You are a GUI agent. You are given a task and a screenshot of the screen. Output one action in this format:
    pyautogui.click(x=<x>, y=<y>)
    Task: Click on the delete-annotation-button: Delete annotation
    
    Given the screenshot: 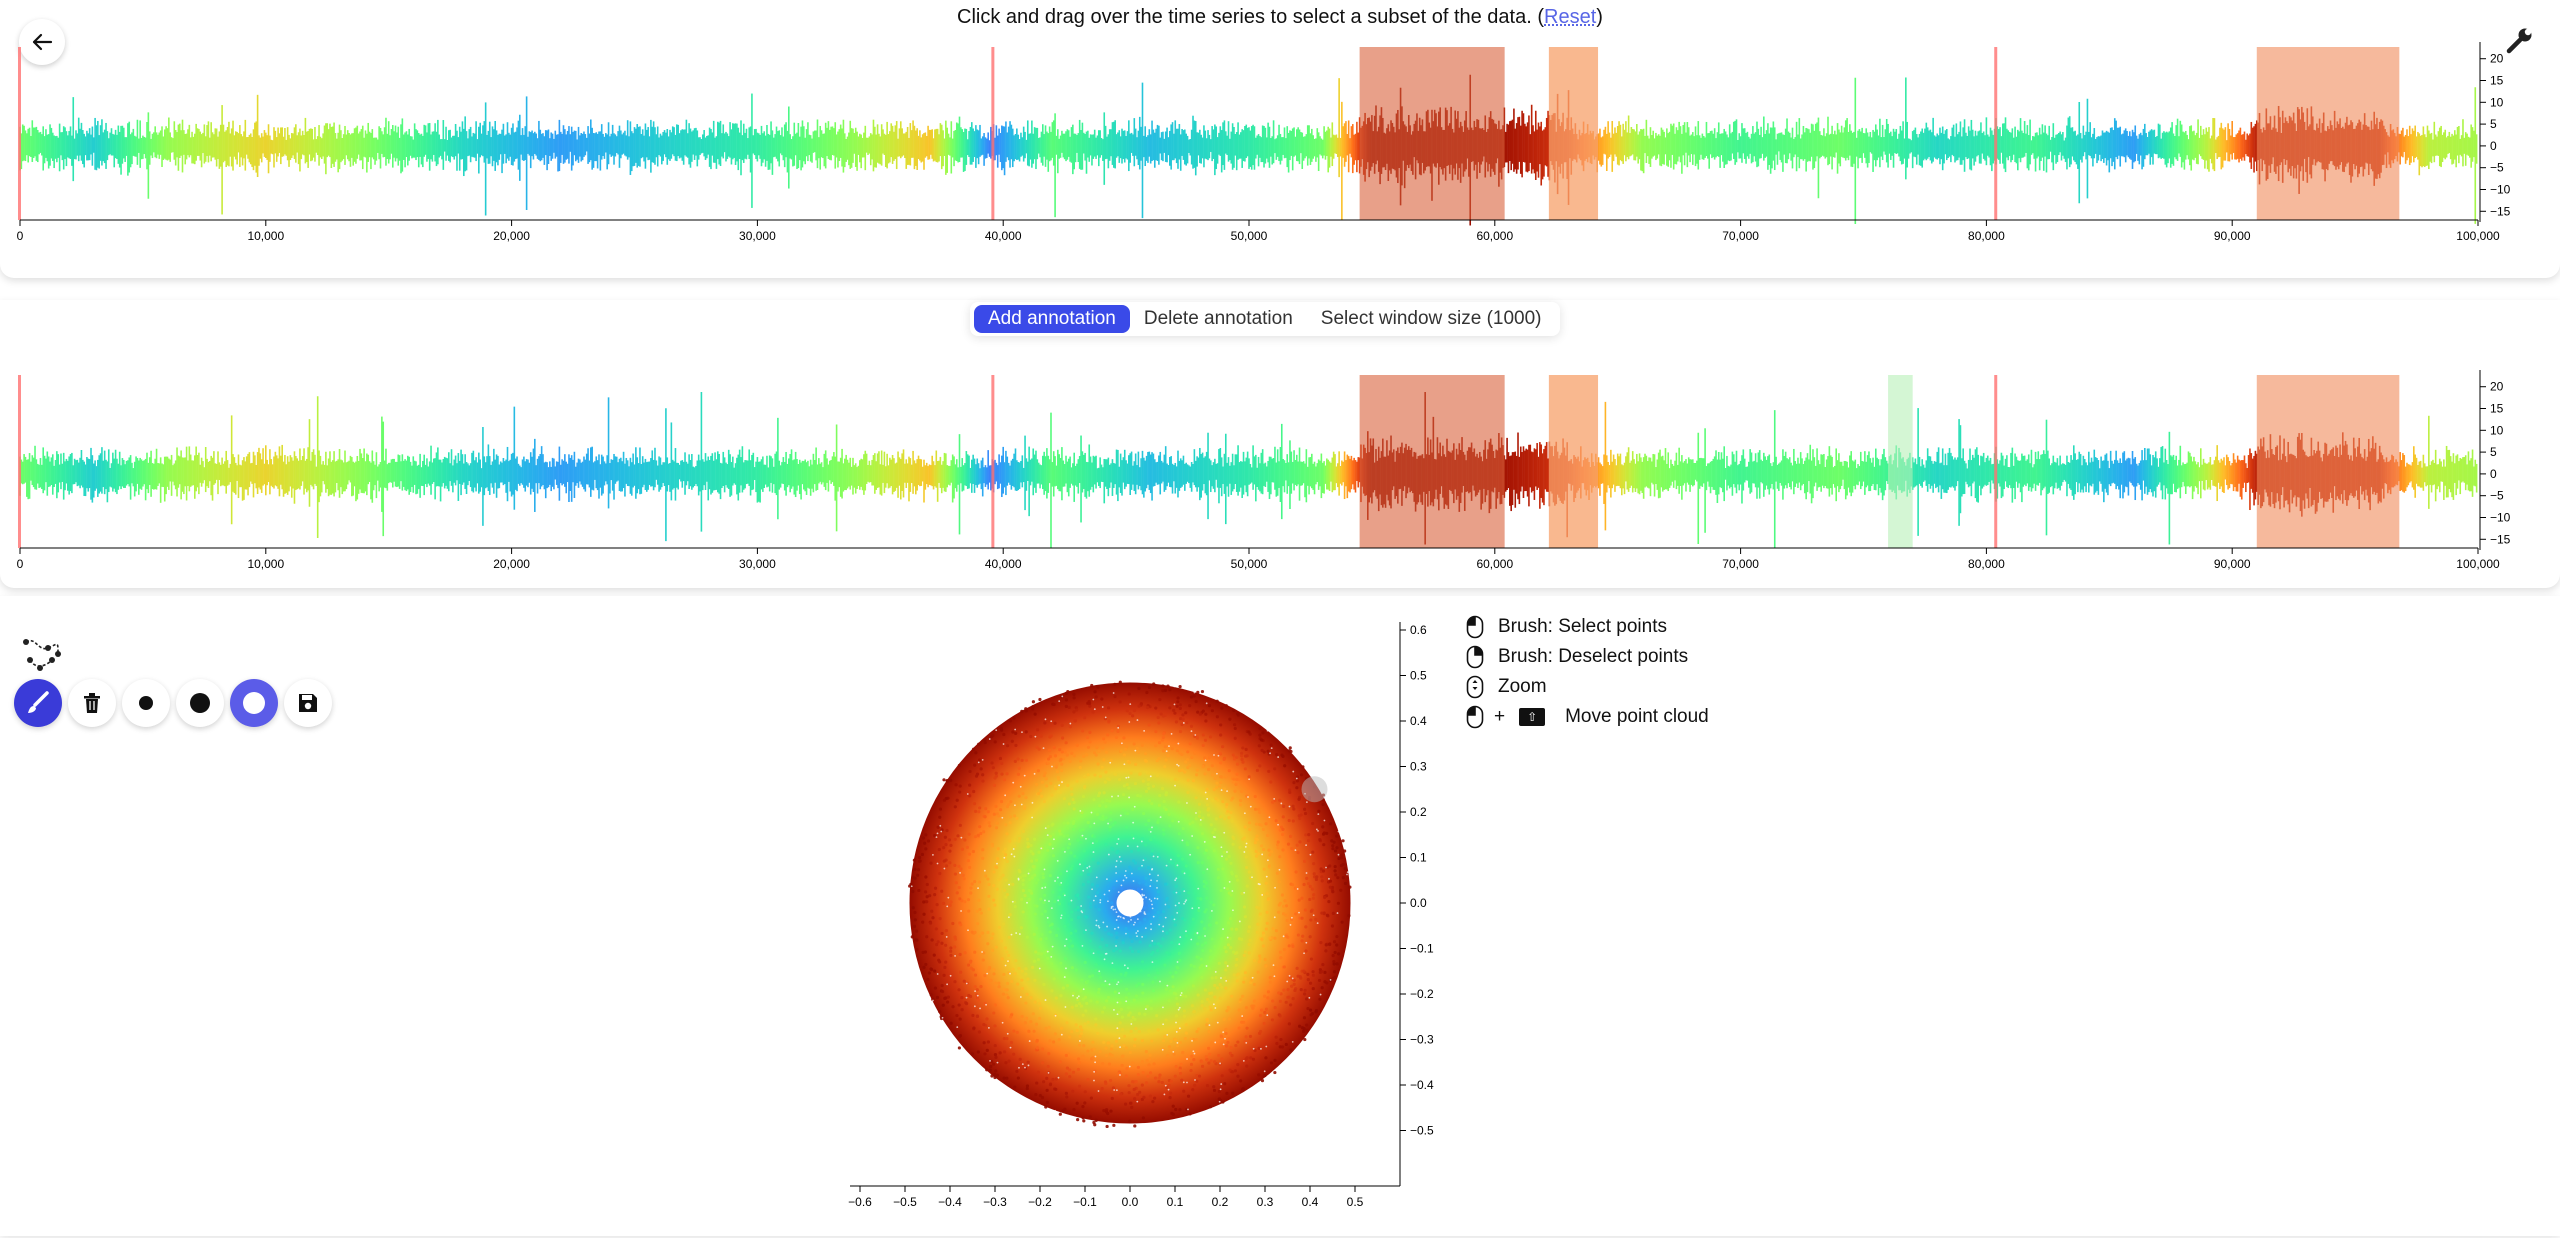 What is the action you would take?
    pyautogui.click(x=1218, y=318)
    